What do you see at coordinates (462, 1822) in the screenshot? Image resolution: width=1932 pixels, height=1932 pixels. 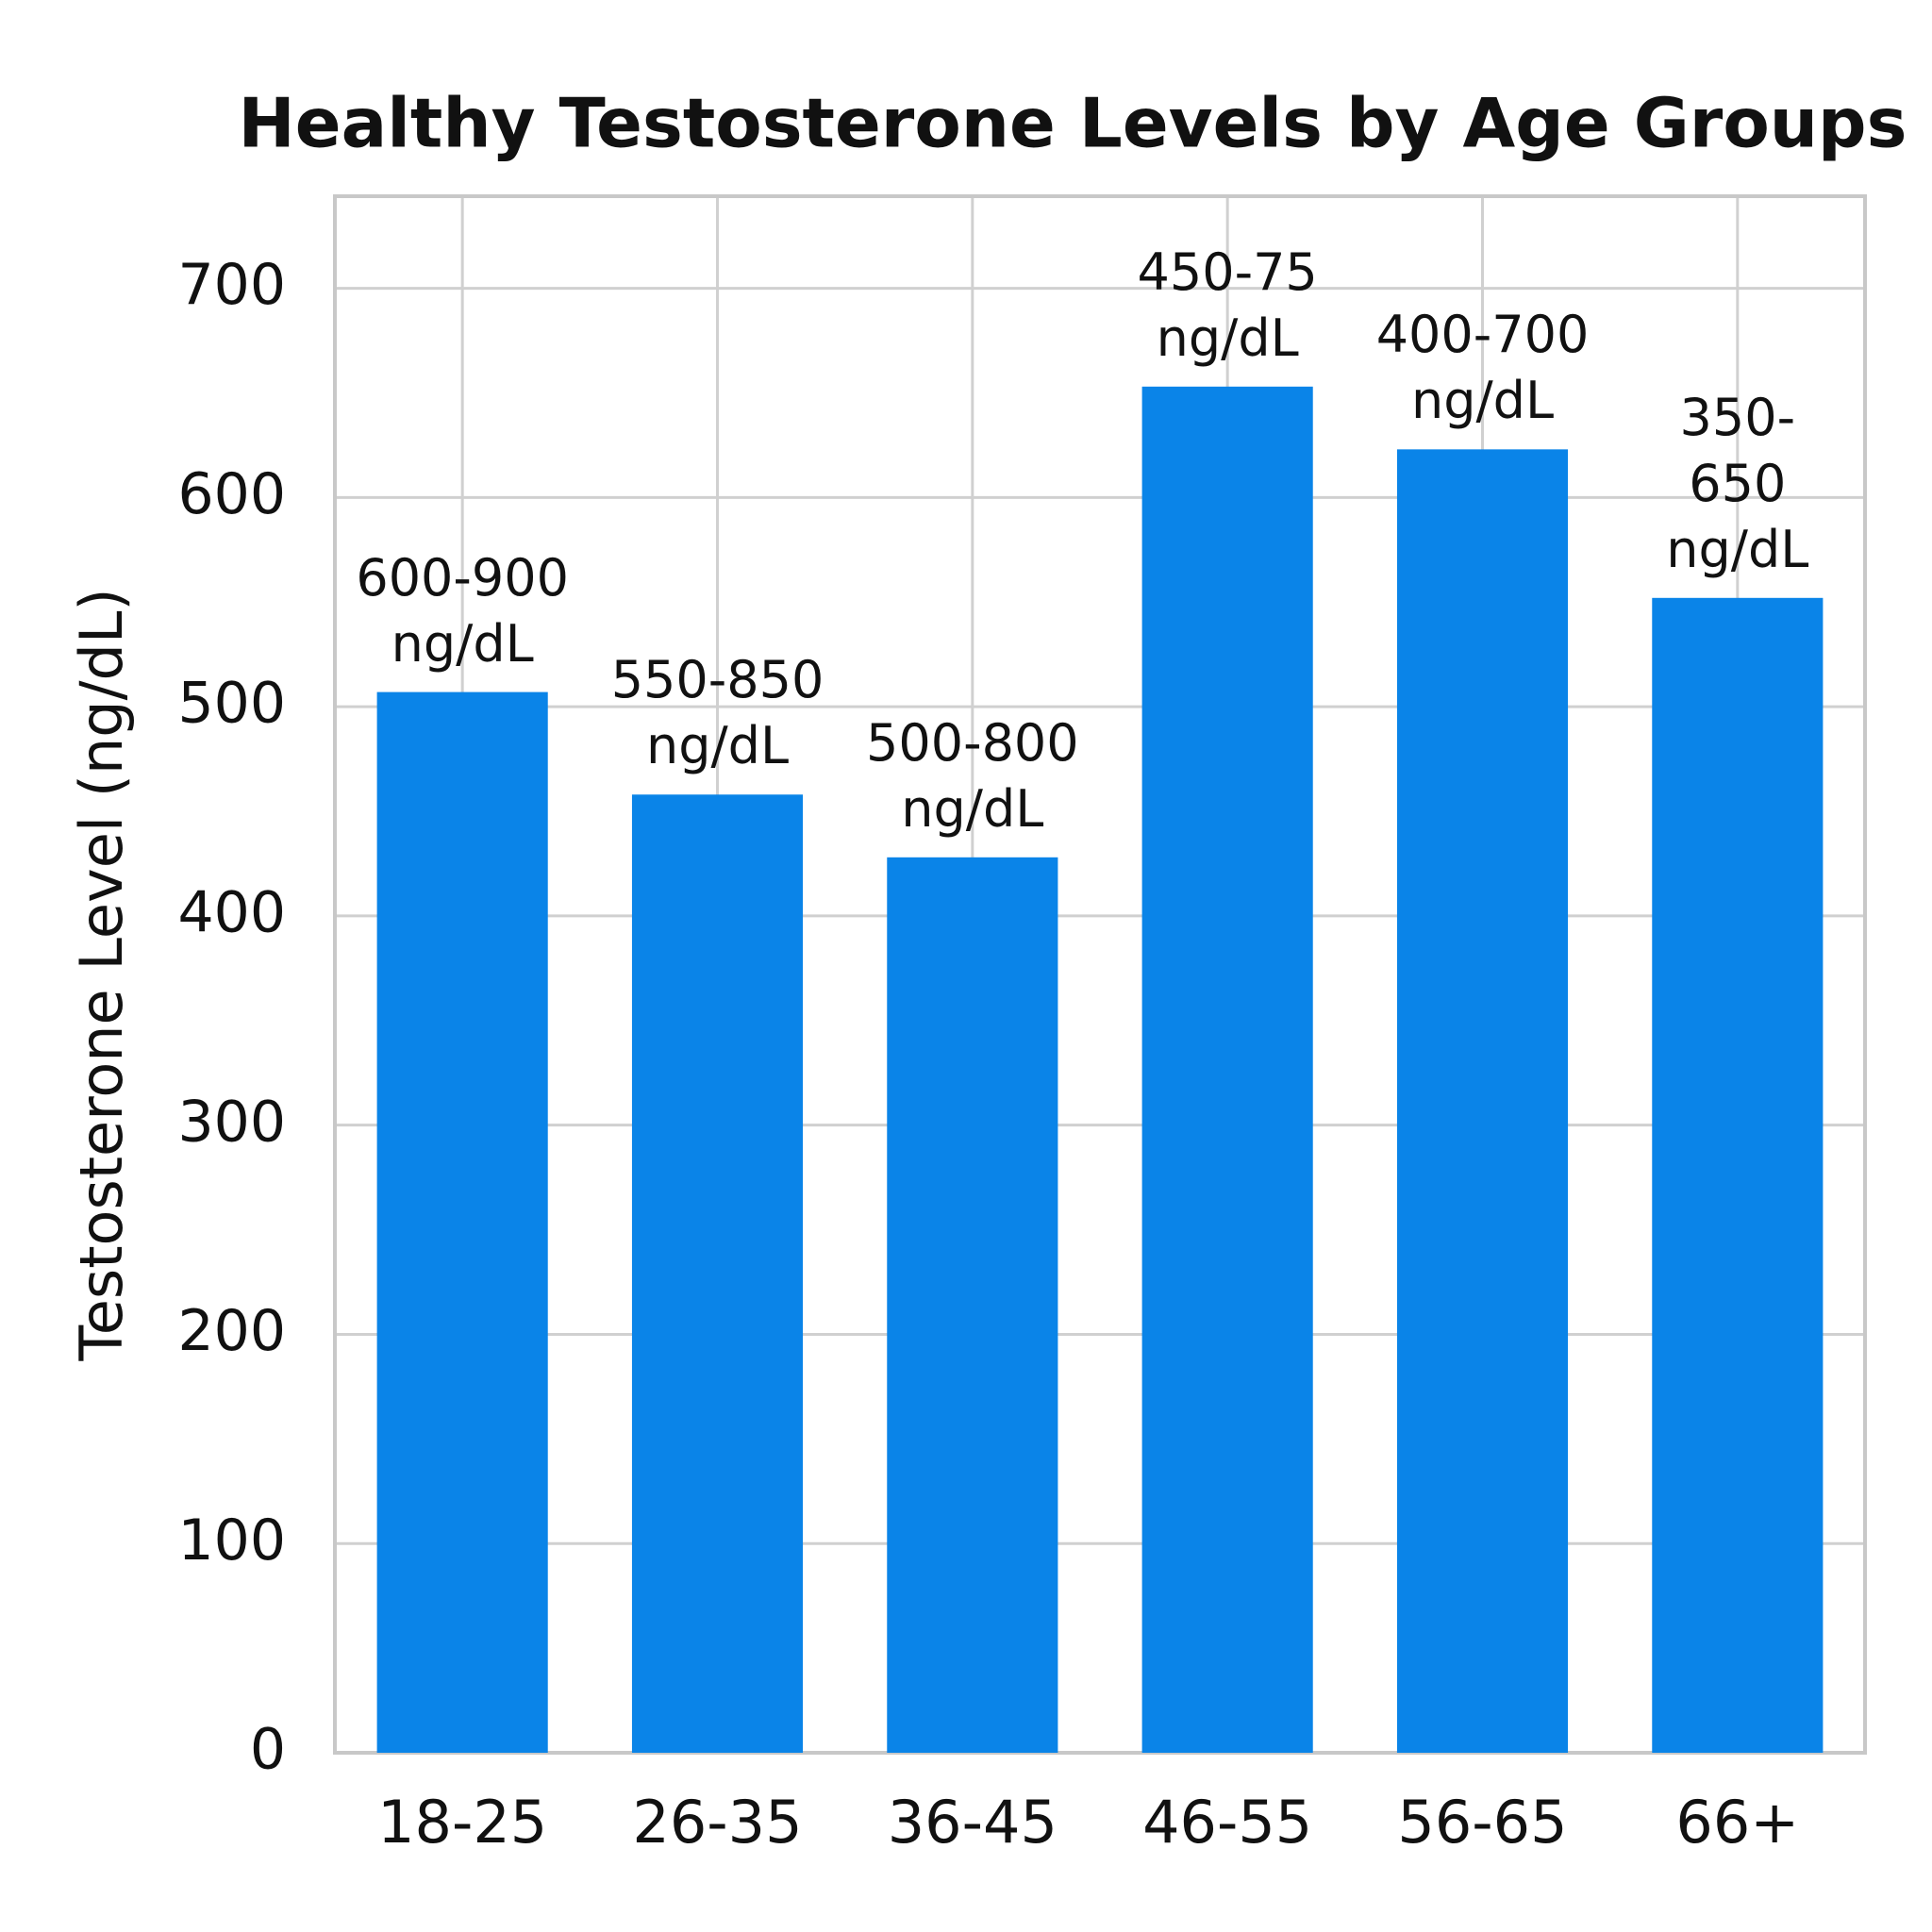 I see `x-tick-label: 18-25` at bounding box center [462, 1822].